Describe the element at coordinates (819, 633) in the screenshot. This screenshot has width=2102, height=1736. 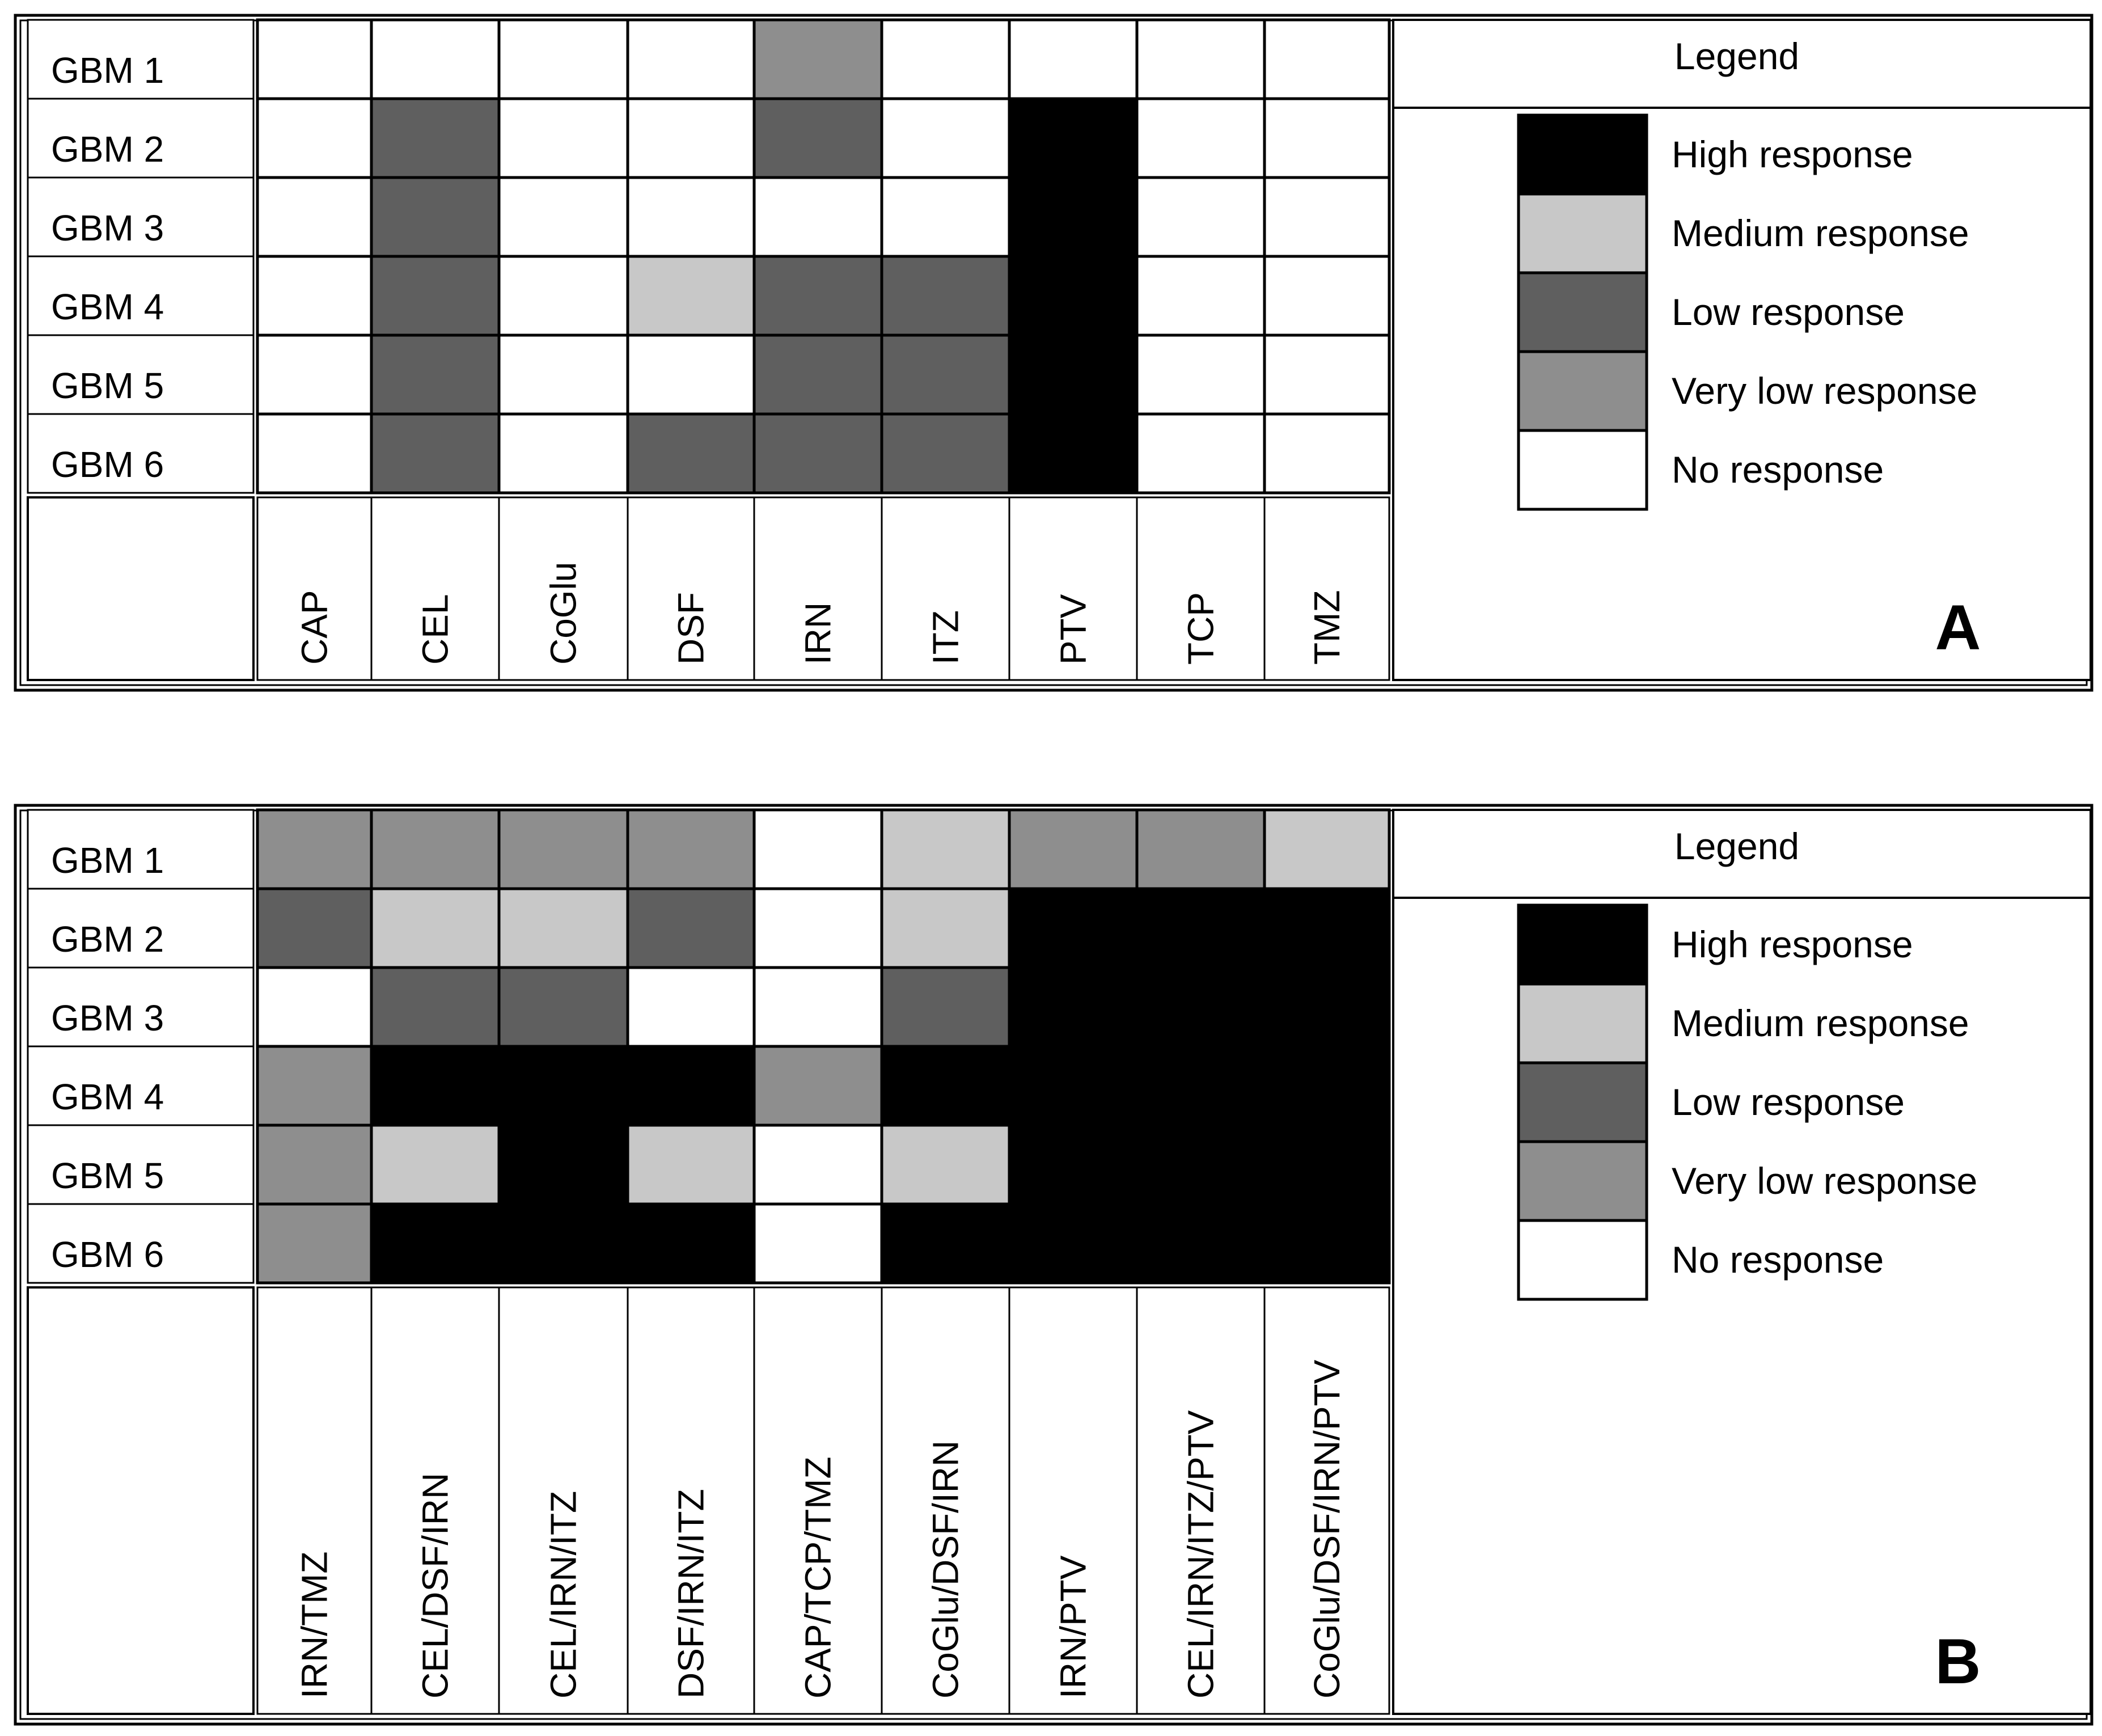
I see `column-label: IRN` at that location.